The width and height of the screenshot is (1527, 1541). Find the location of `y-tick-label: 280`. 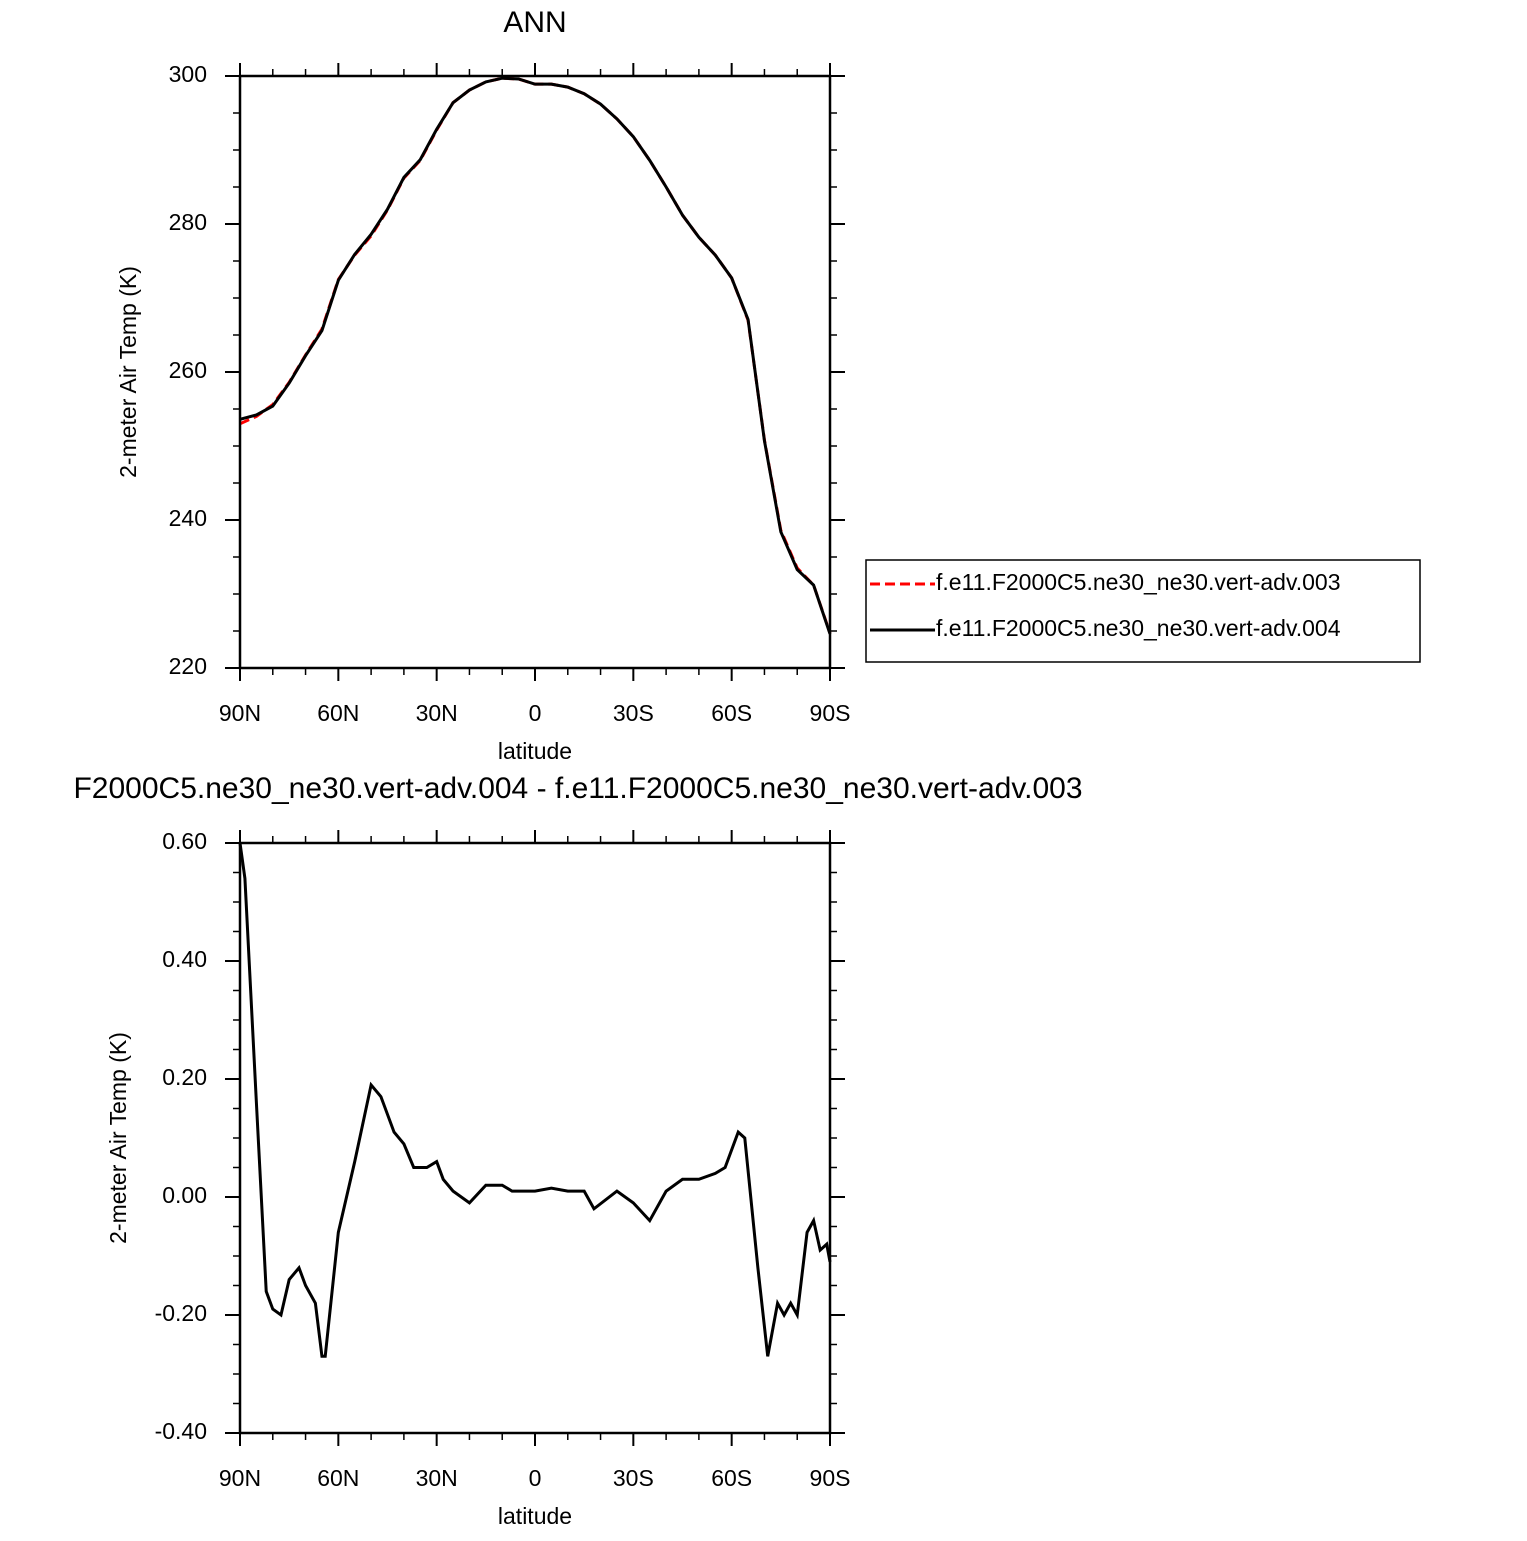

y-tick-label: 280 is located at coordinates (188, 222).